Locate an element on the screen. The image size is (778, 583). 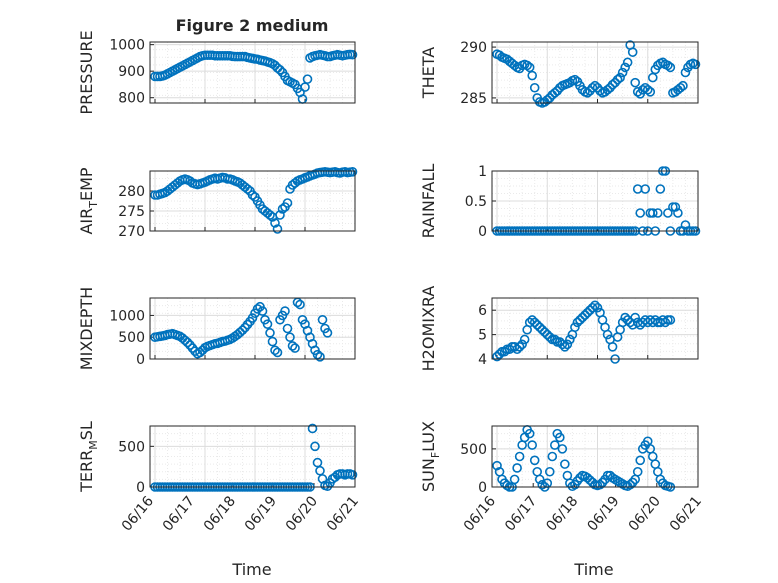
figure-title: Figure 2 medium is located at coordinates (252, 25).